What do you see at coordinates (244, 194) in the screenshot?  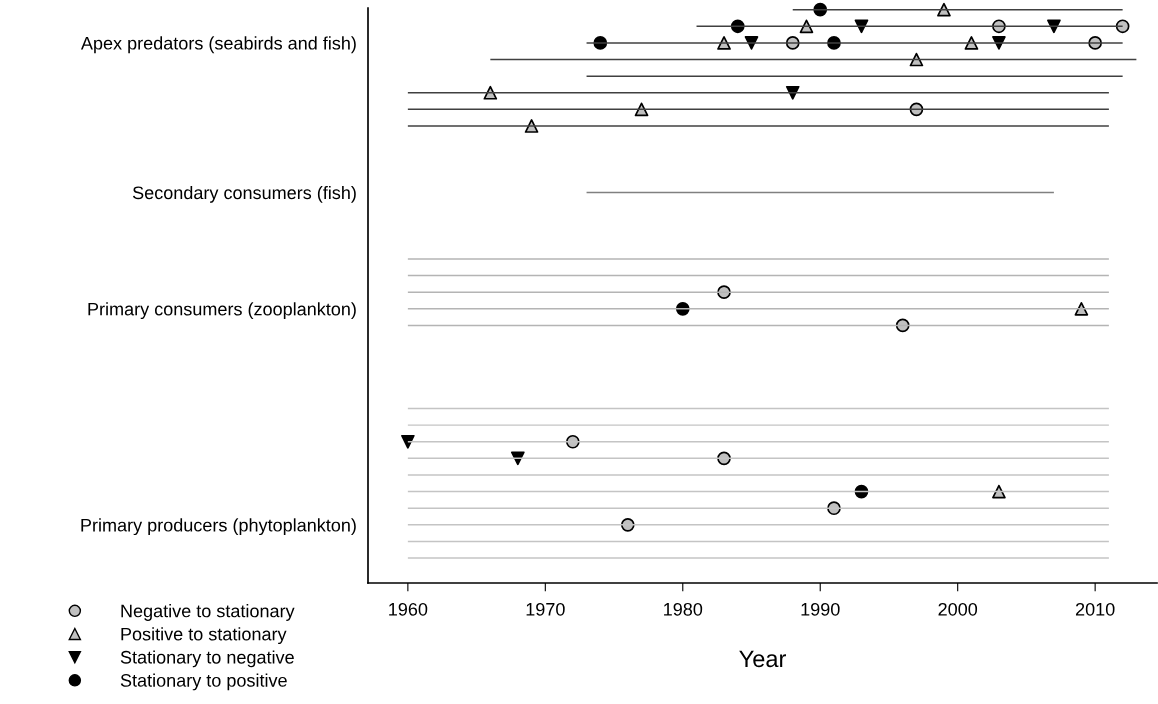 I see `y-tick-label: Secondary consumers (fish)` at bounding box center [244, 194].